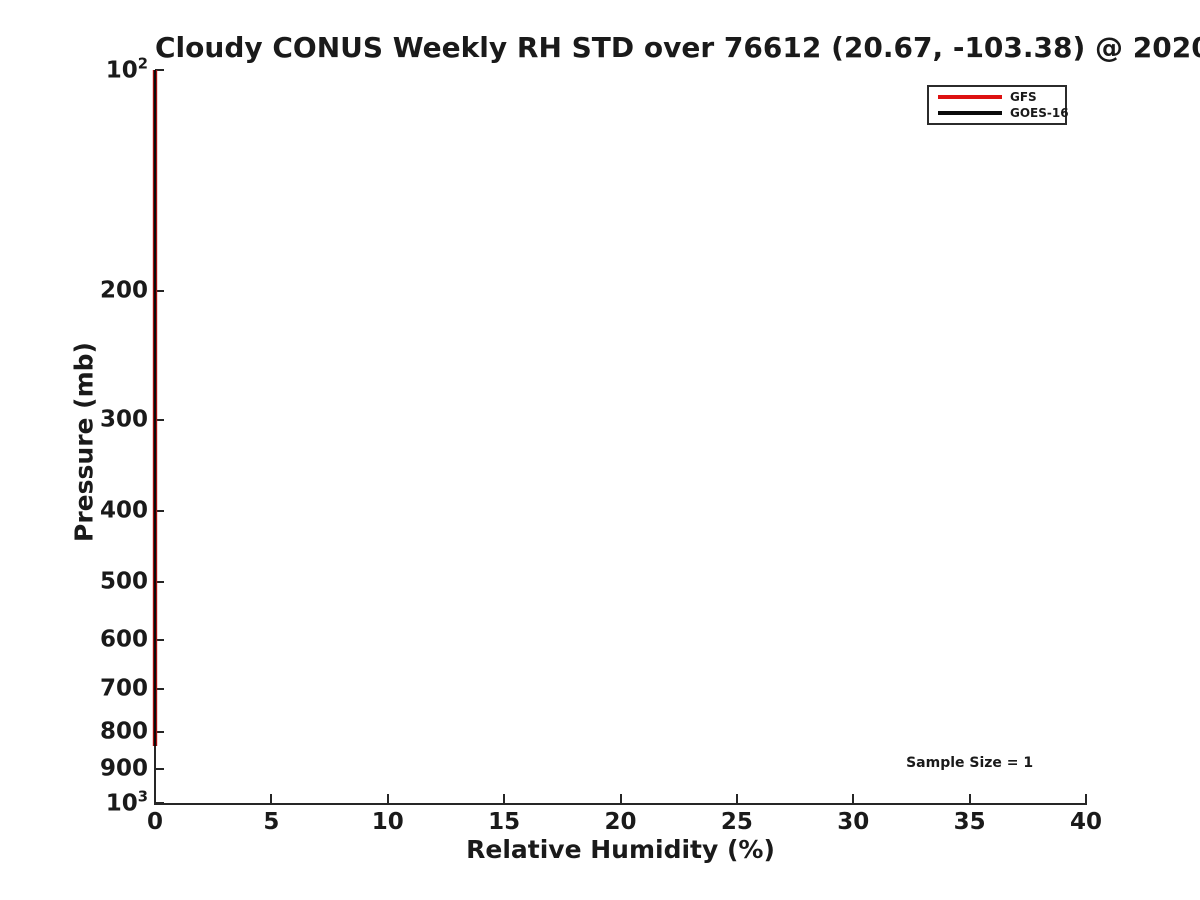 The height and width of the screenshot is (900, 1200). I want to click on x-tick-label-40: 40, so click(1086, 822).